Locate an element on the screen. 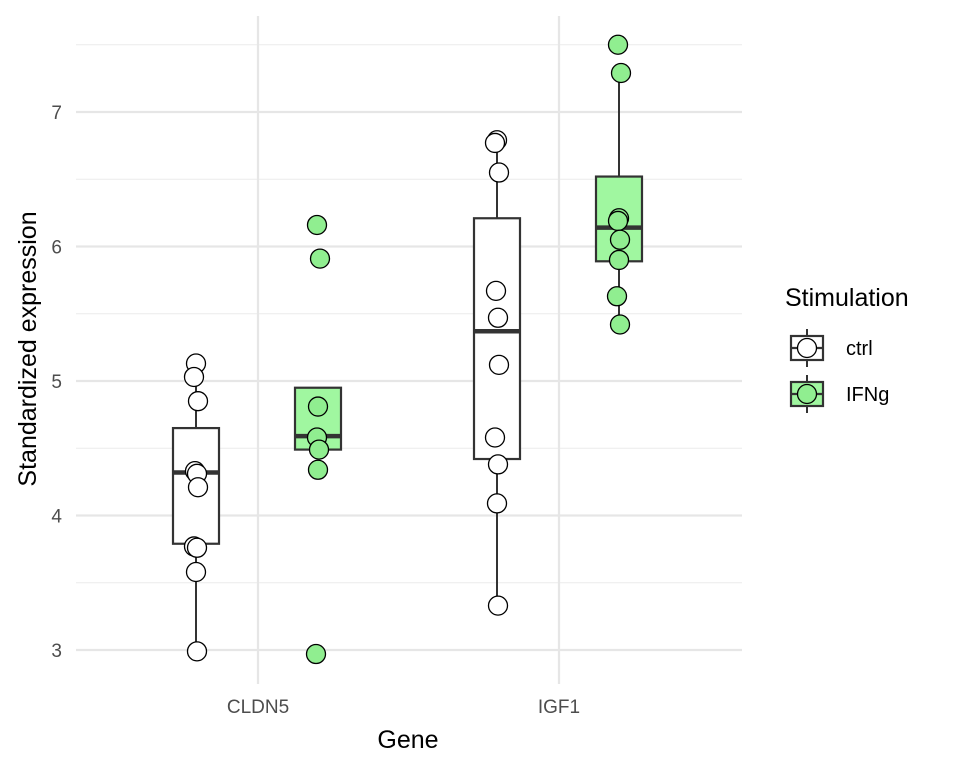 The image size is (960, 768). legend-key-IFNg: IFNg is located at coordinates (839, 394).